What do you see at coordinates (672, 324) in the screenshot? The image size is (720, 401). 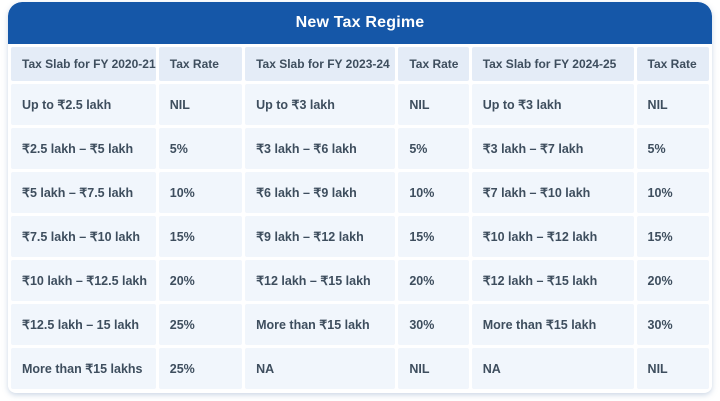 I see `cell-rate-2024-25: 30%` at bounding box center [672, 324].